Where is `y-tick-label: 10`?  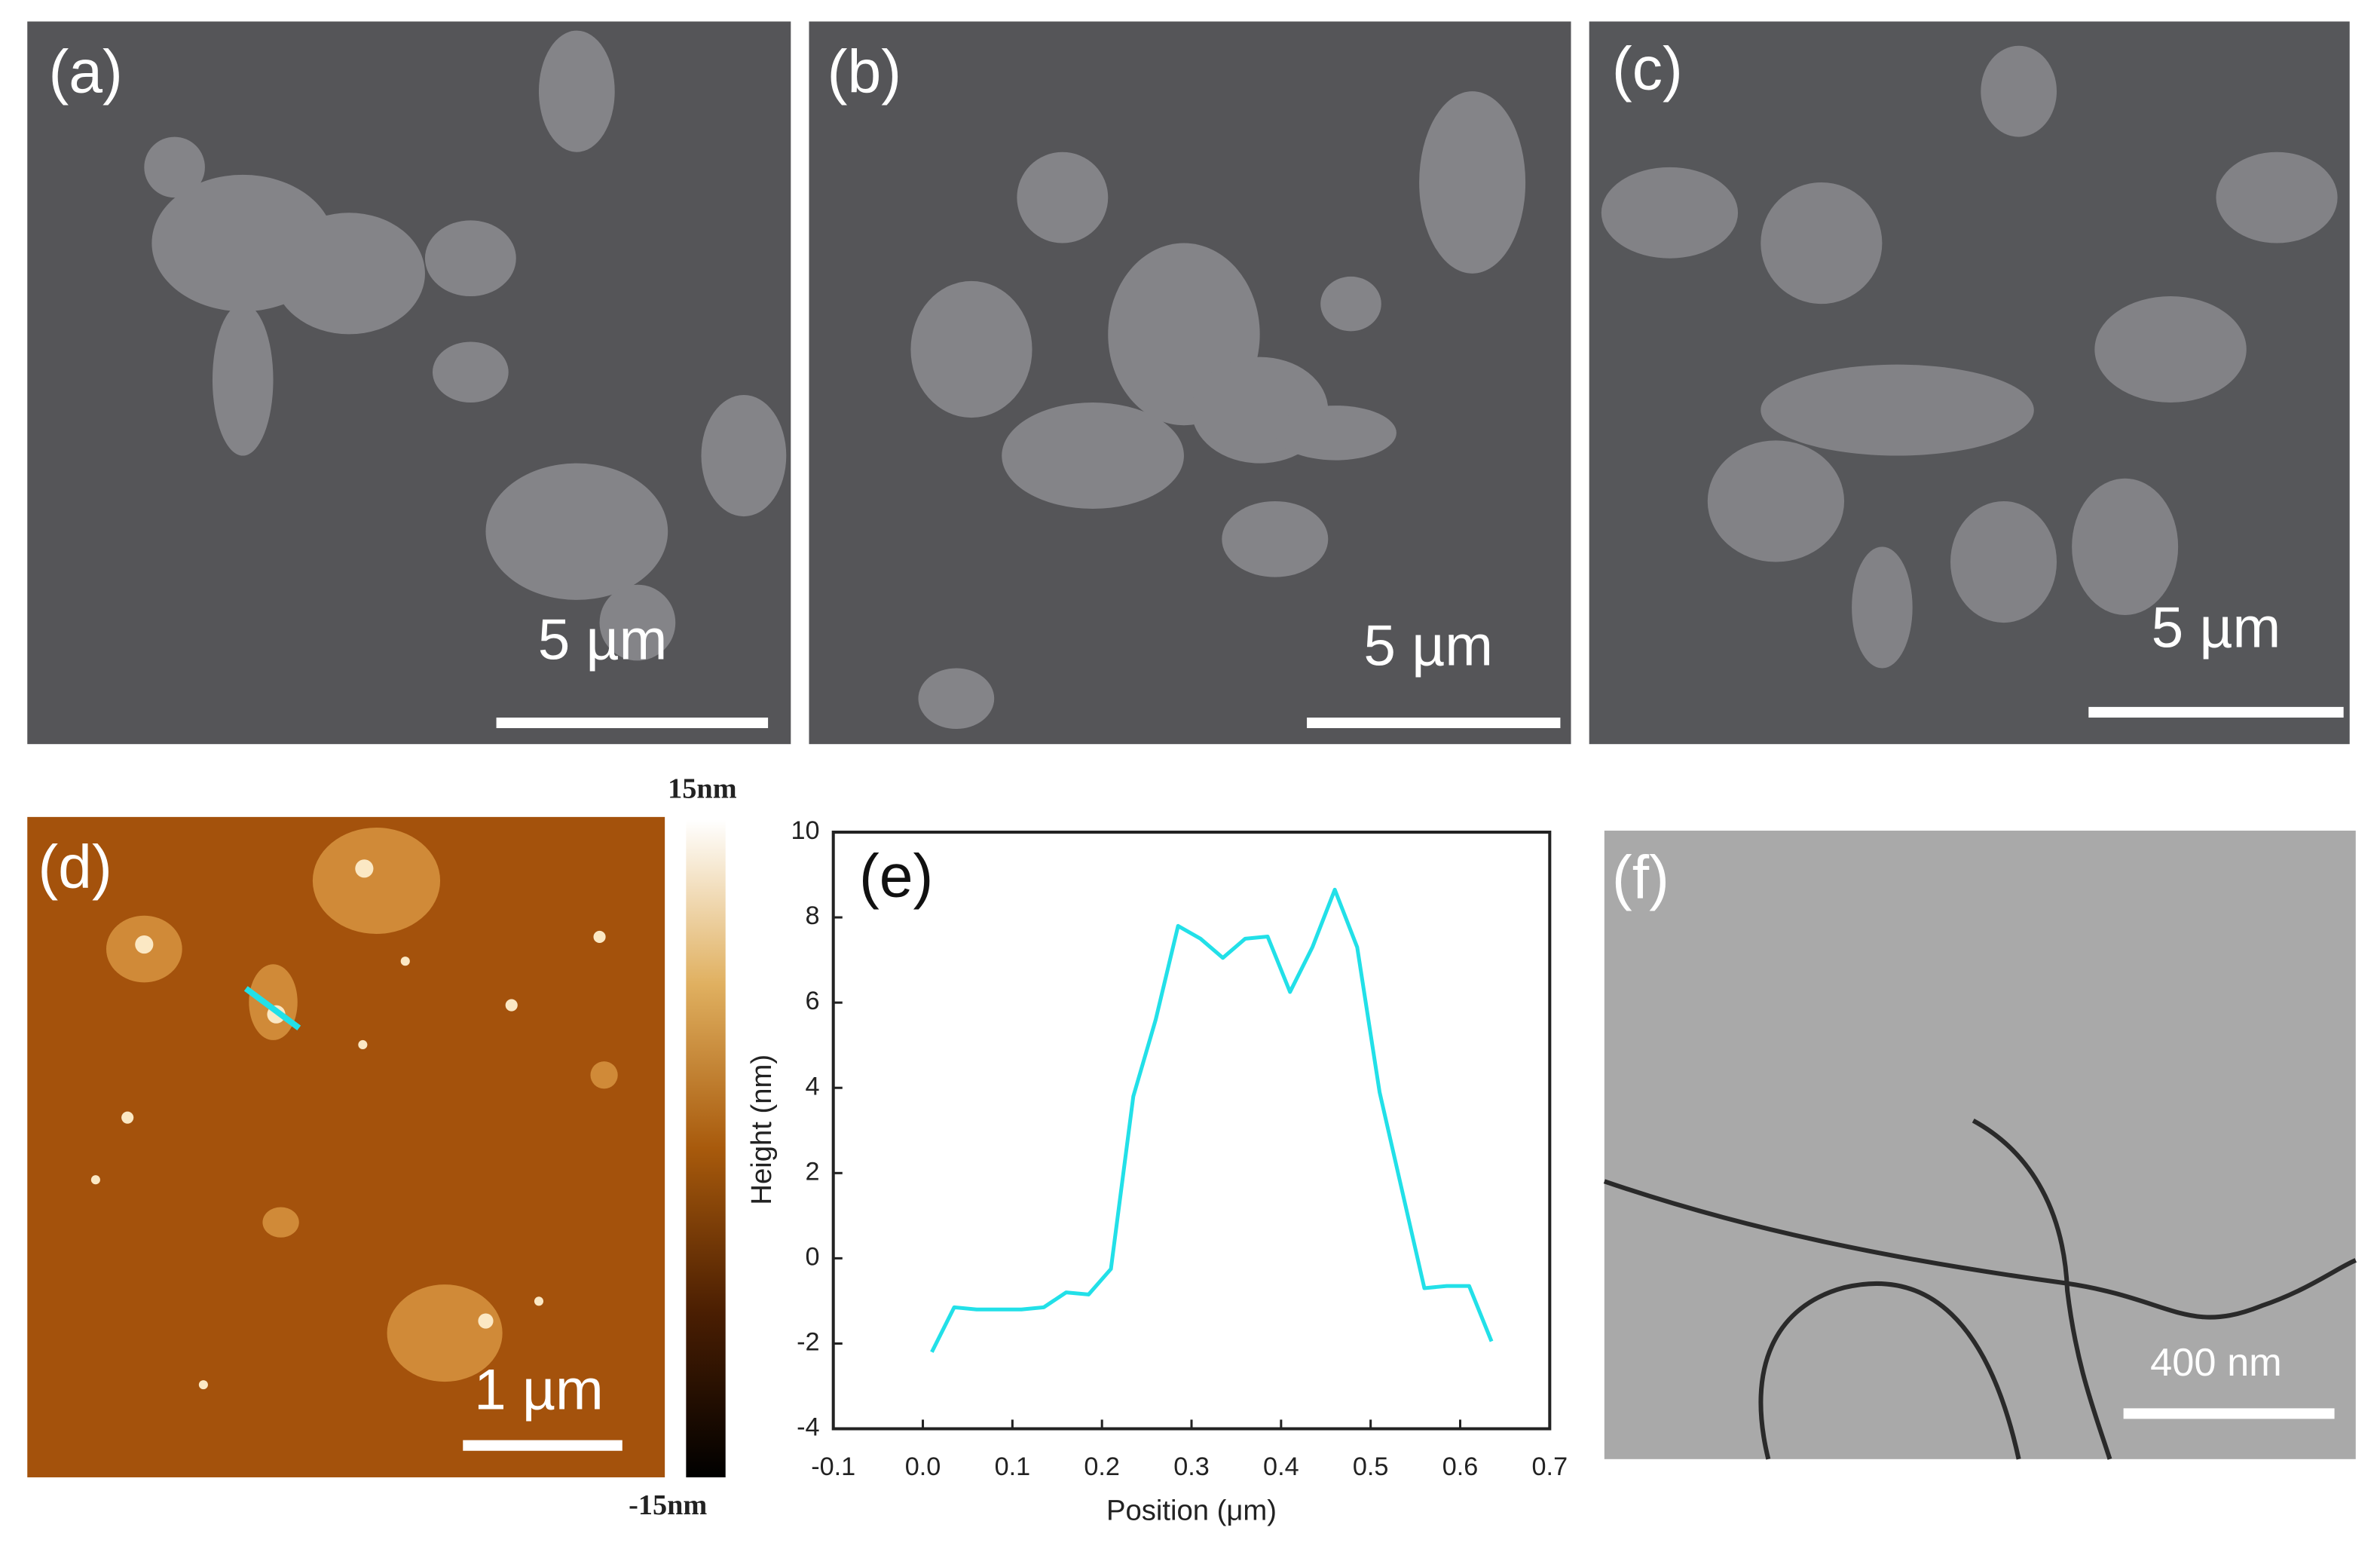 y-tick-label: 10 is located at coordinates (805, 830).